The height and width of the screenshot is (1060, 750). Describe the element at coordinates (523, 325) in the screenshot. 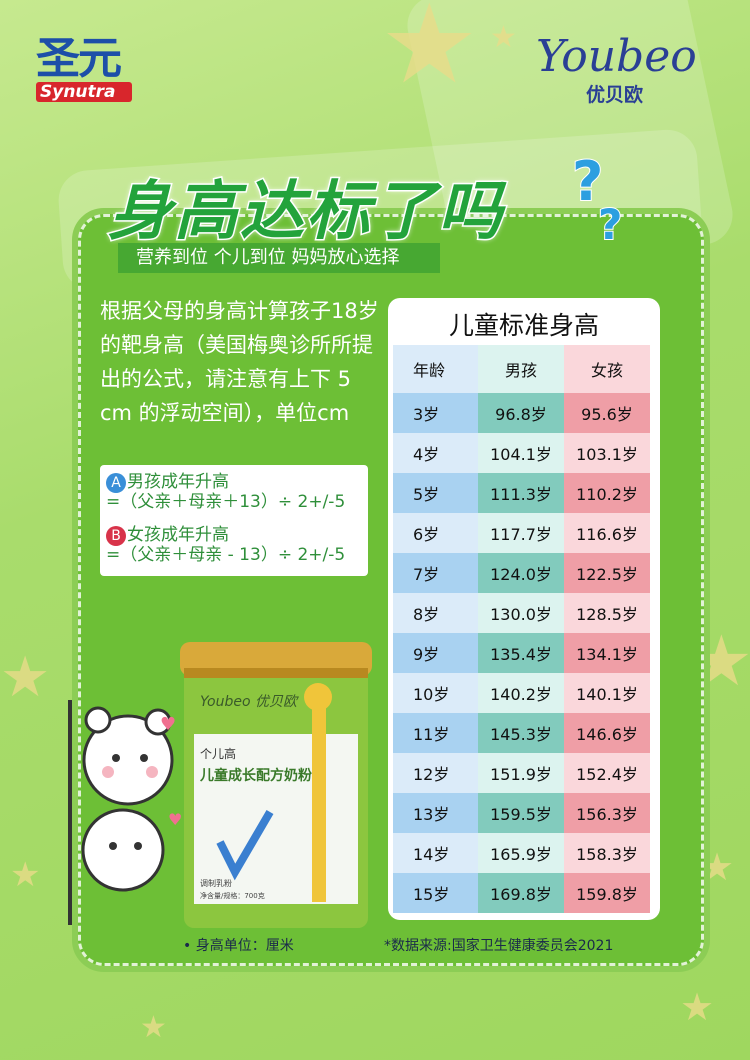

I see `table-title: 儿童标准身高` at that location.